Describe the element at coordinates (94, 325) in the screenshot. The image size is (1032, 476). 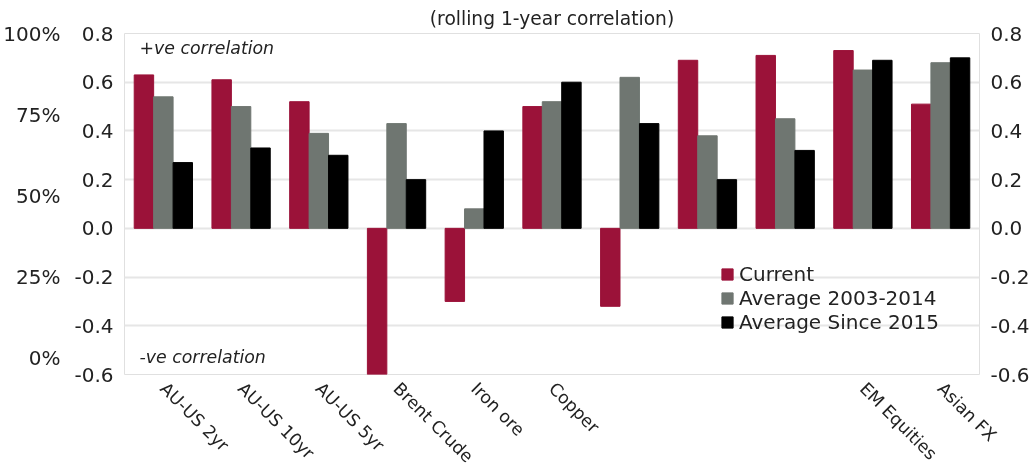
I see `y-tick-label: -0.4` at that location.